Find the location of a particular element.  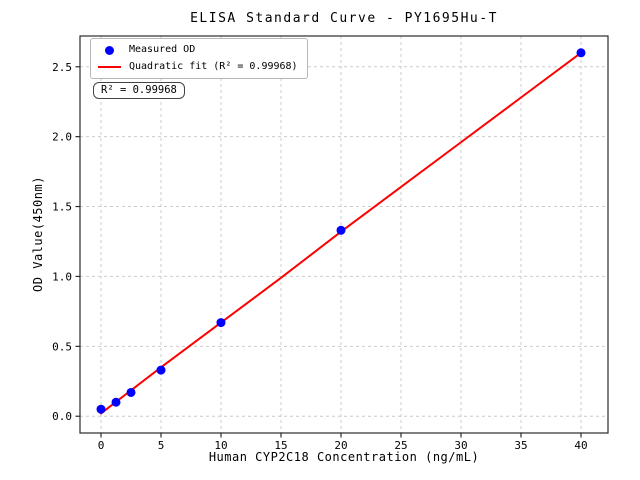

x-tick-label: 15 is located at coordinates (280, 445).